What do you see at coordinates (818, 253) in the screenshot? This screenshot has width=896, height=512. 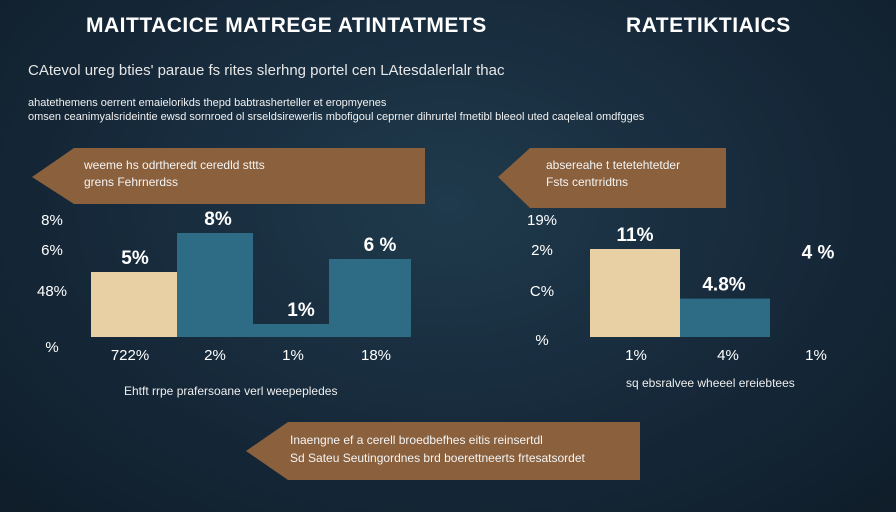 I see `chart-right-data-label: 4 %` at bounding box center [818, 253].